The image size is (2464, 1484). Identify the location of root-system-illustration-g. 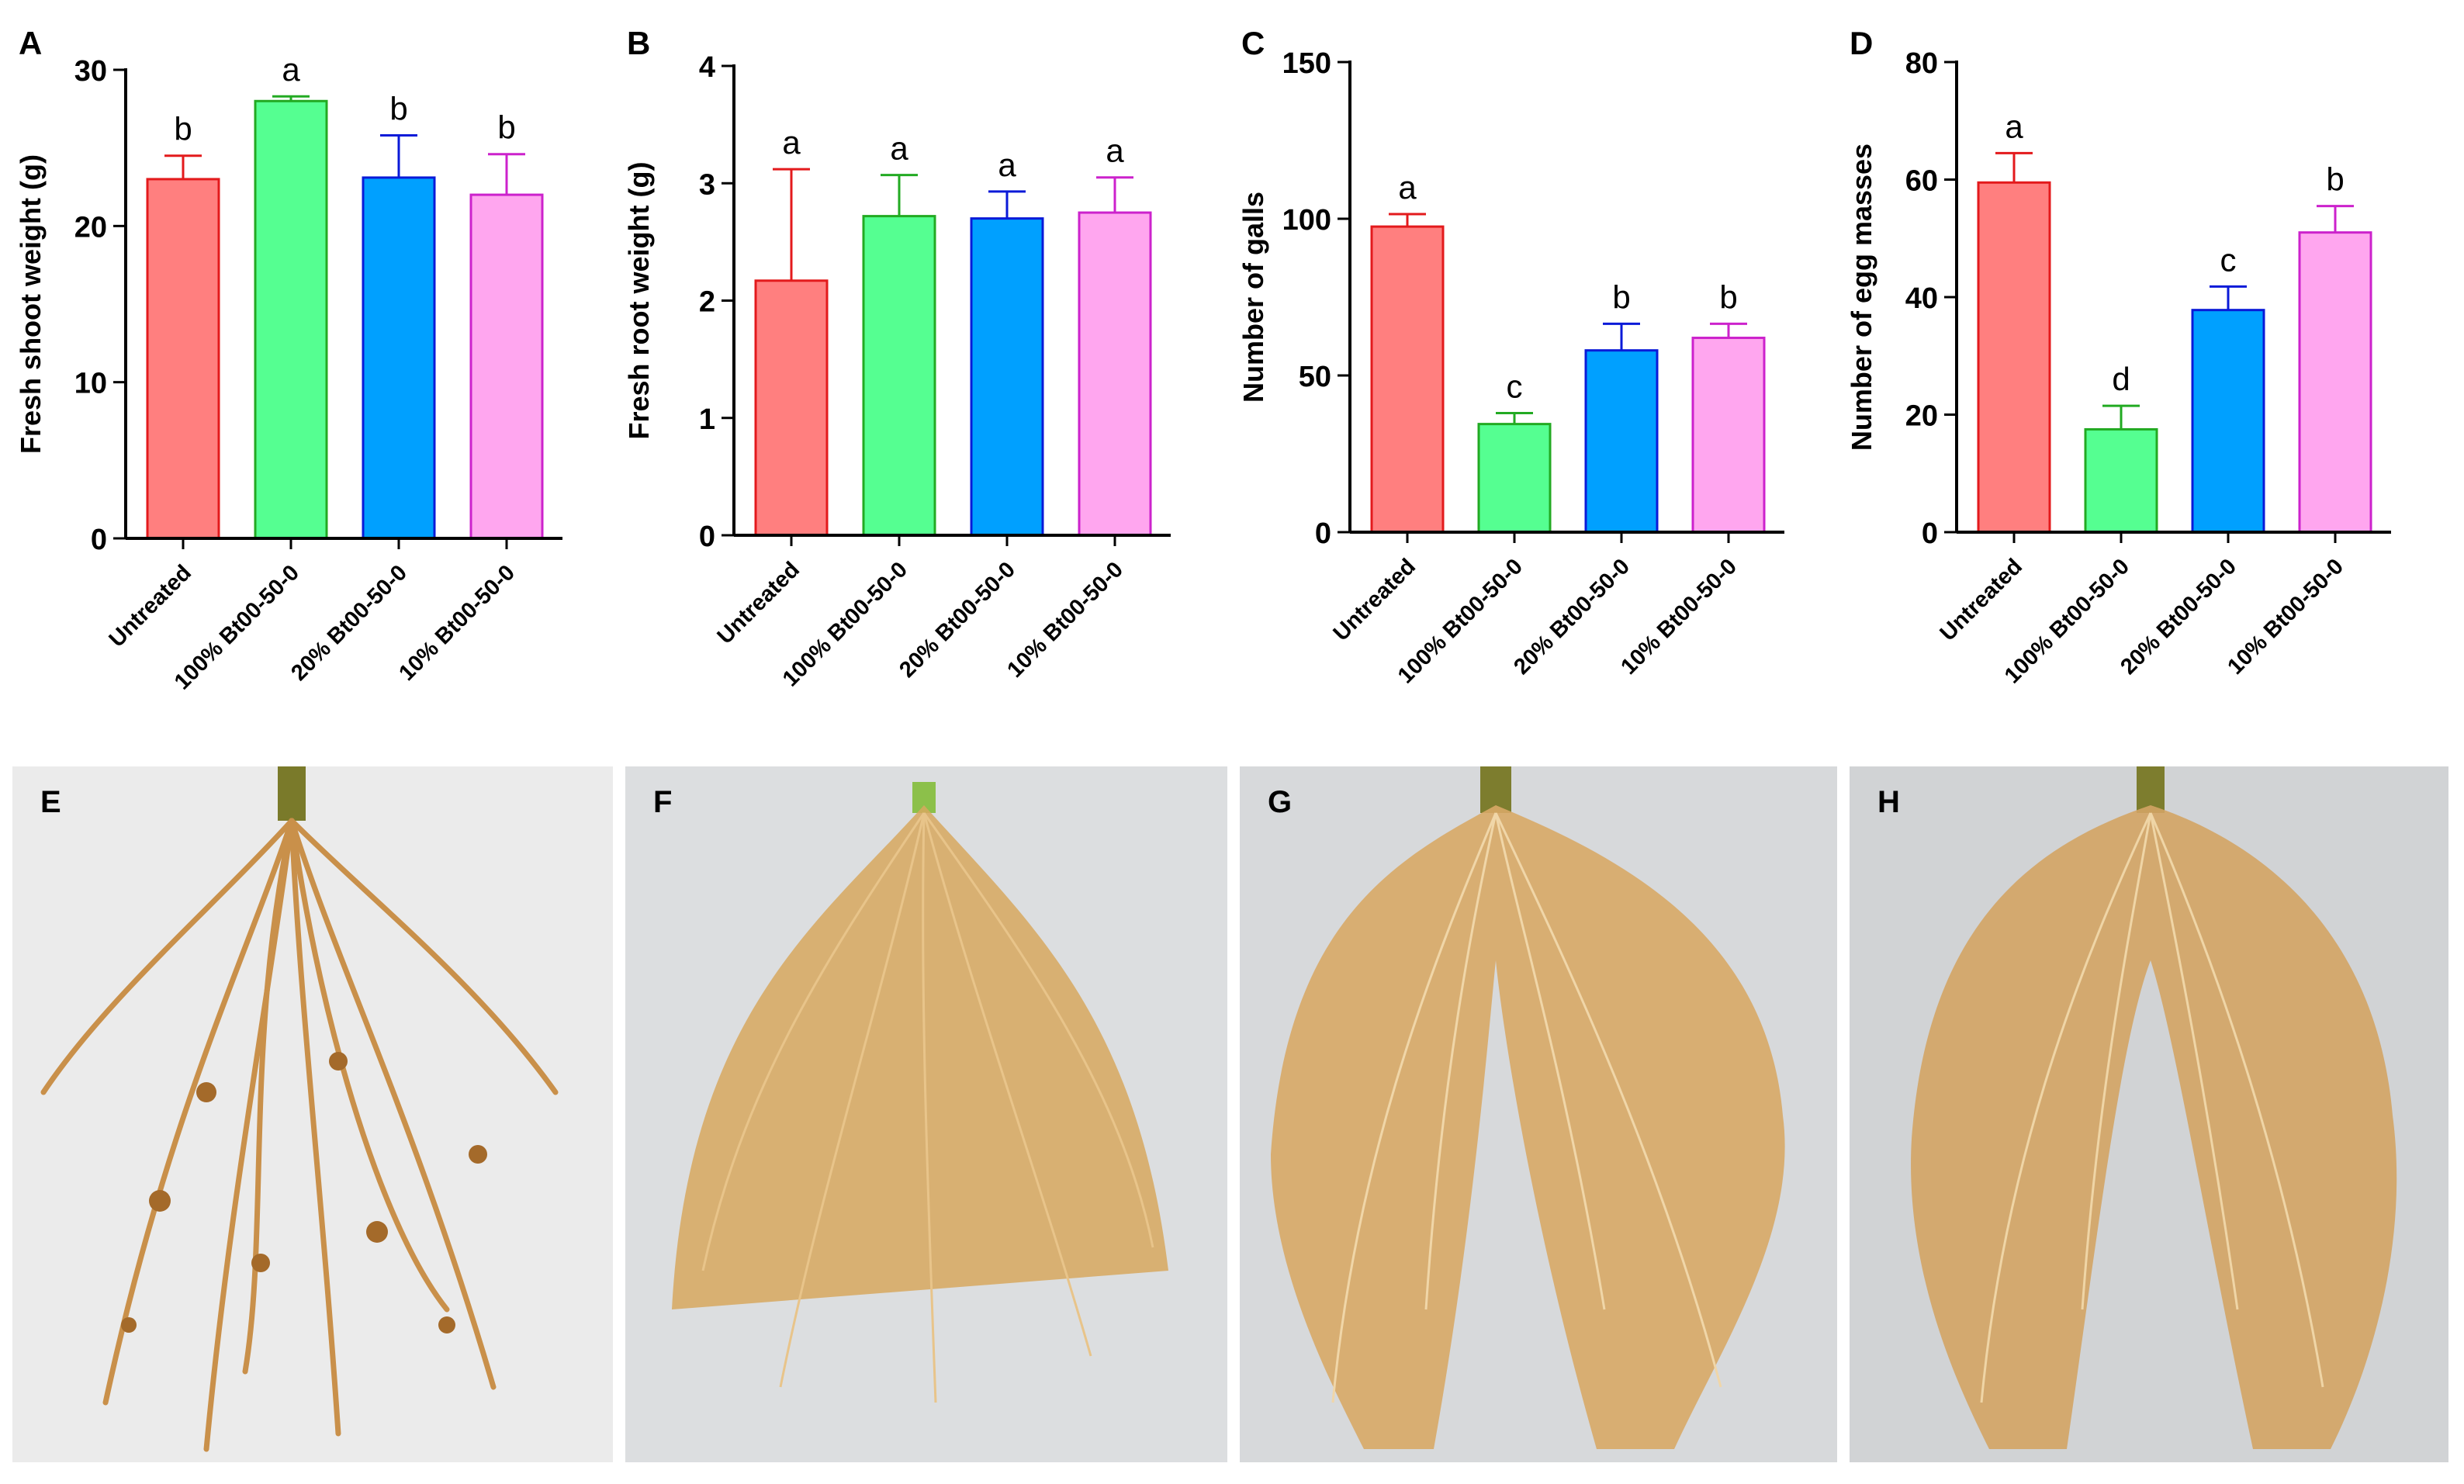
(1538, 1114).